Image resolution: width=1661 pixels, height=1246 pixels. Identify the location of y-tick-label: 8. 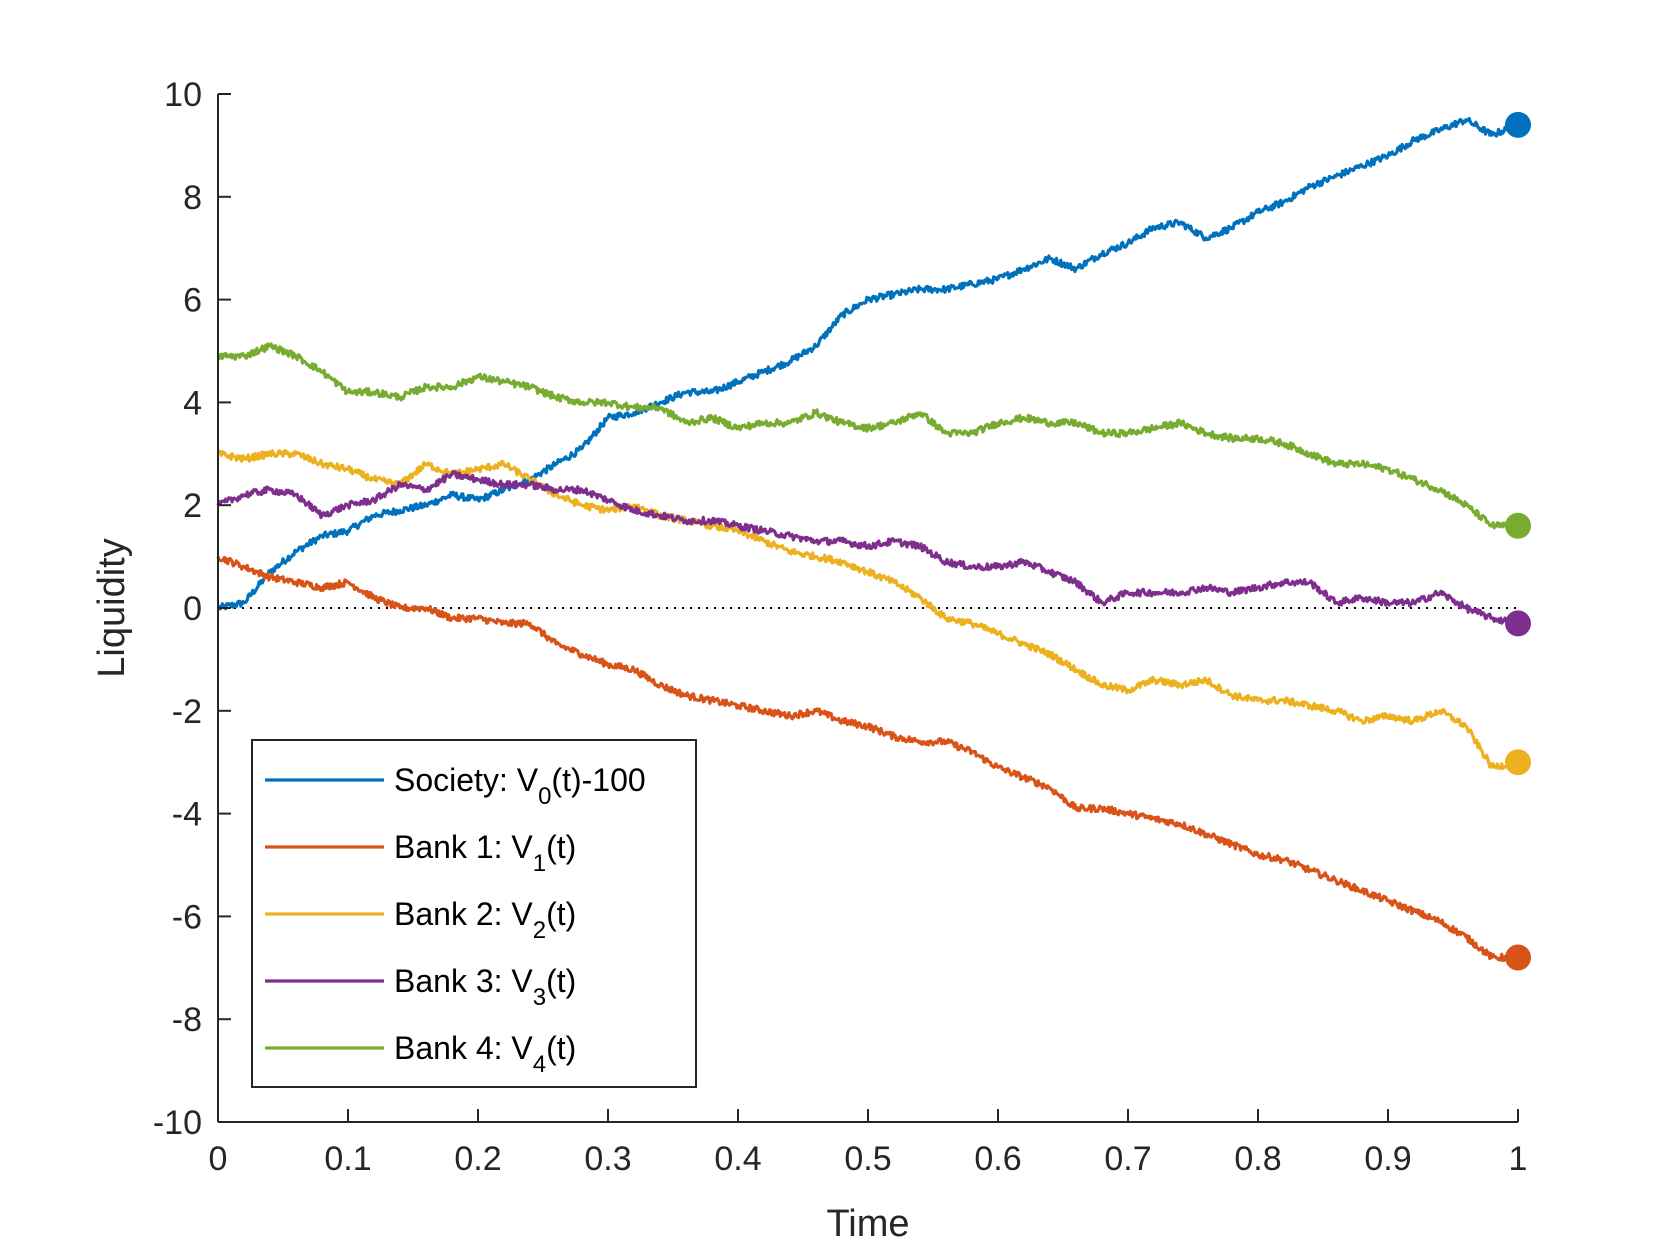
(192, 198).